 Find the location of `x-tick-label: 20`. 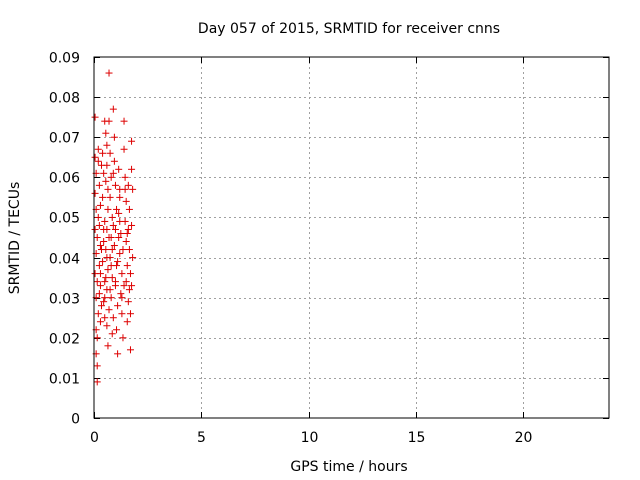

x-tick-label: 20 is located at coordinates (524, 438).